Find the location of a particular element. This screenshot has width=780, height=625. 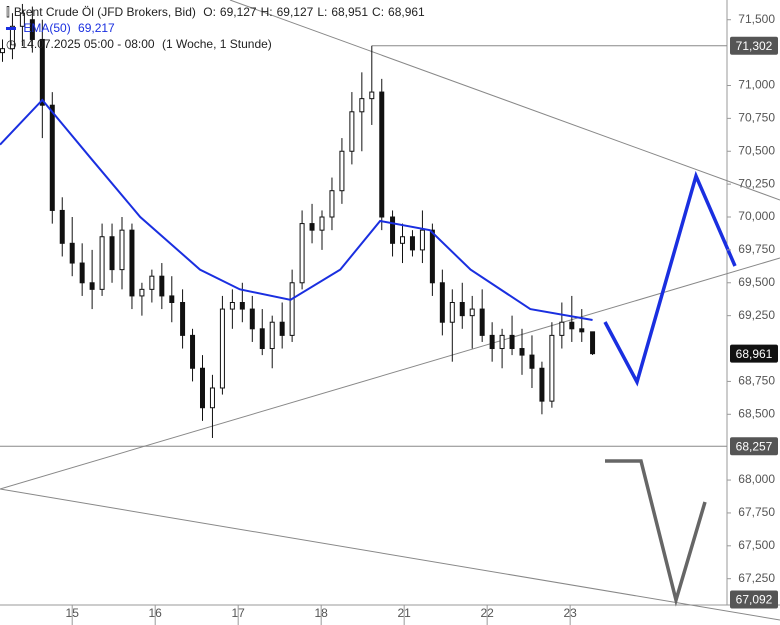

y-tick-label: 70,250 is located at coordinates (756, 183).